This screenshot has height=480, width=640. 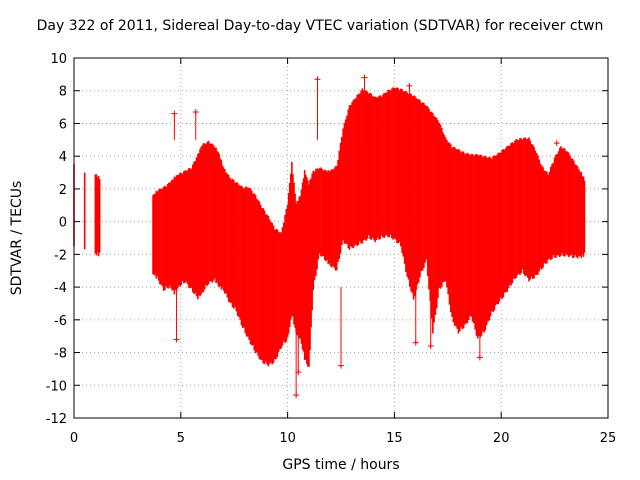 What do you see at coordinates (63, 92) in the screenshot?
I see `y-tick-label: 8` at bounding box center [63, 92].